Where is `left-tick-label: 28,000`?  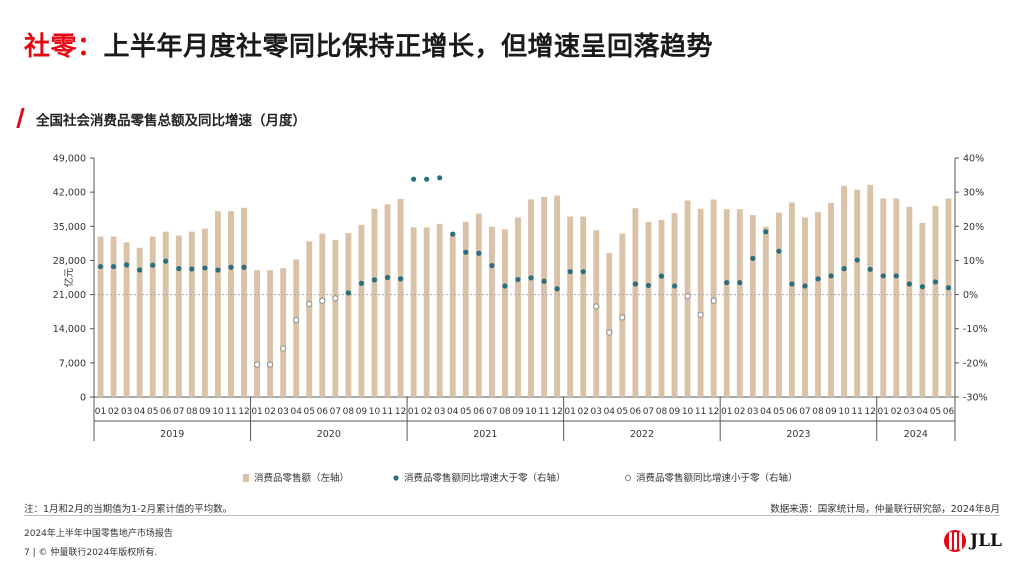
left-tick-label: 28,000 is located at coordinates (69, 261).